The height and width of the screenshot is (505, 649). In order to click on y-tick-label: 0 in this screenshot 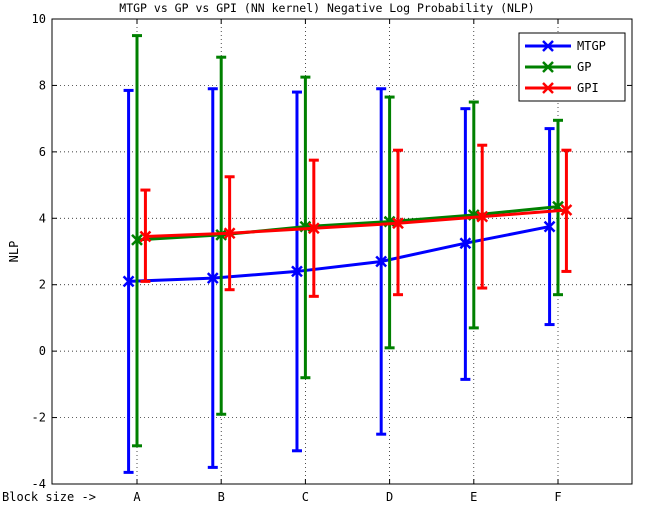, I will do `click(42, 351)`.